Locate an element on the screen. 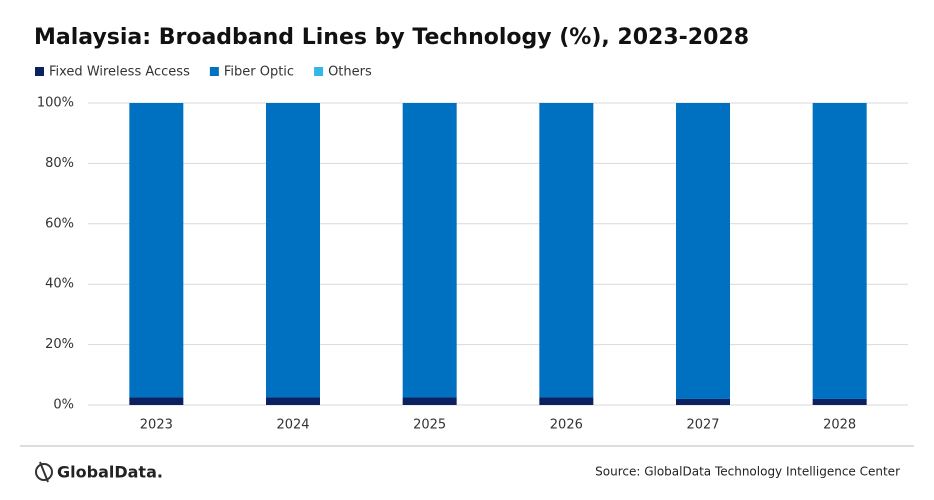 This screenshot has height=500, width=934. y-tick-label: 20% is located at coordinates (59, 344).